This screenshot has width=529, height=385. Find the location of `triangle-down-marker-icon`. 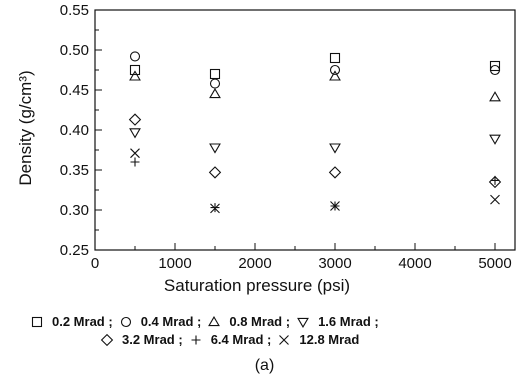

triangle-down-marker-icon is located at coordinates (303, 322).